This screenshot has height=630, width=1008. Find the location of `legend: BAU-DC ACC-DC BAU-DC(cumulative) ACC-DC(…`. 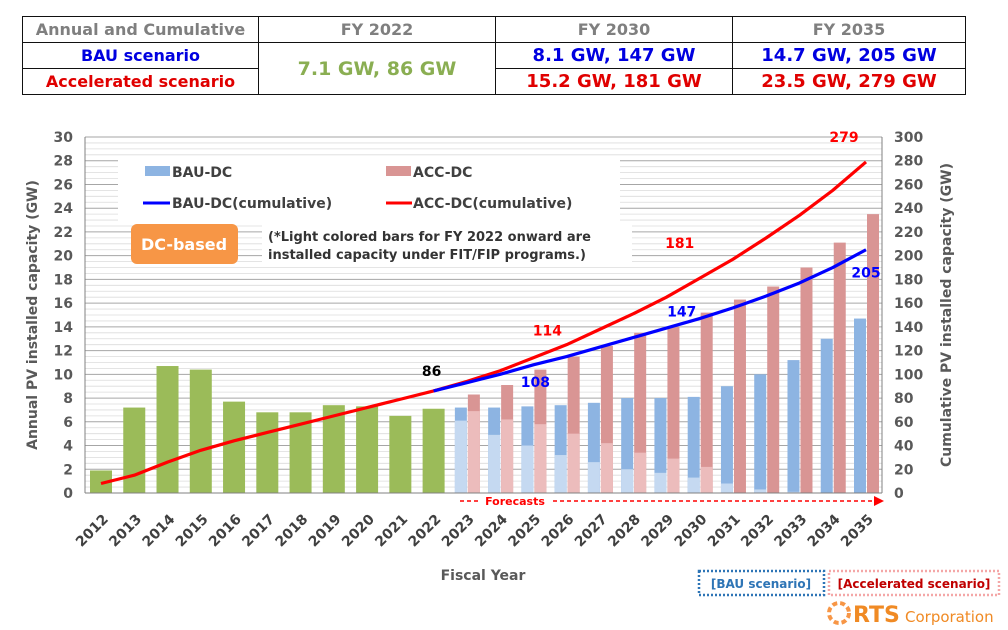

legend: BAU-DC ACC-DC BAU-DC(cumulative) ACC-DC(… is located at coordinates (369, 189).